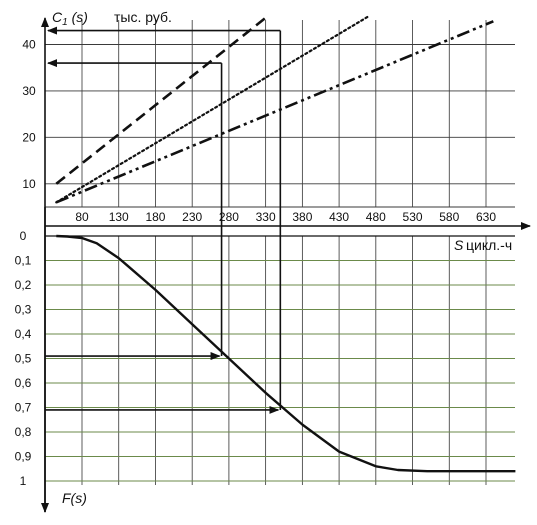 The image size is (537, 525). What do you see at coordinates (155, 217) in the screenshot?
I see `x-tick-label: 180` at bounding box center [155, 217].